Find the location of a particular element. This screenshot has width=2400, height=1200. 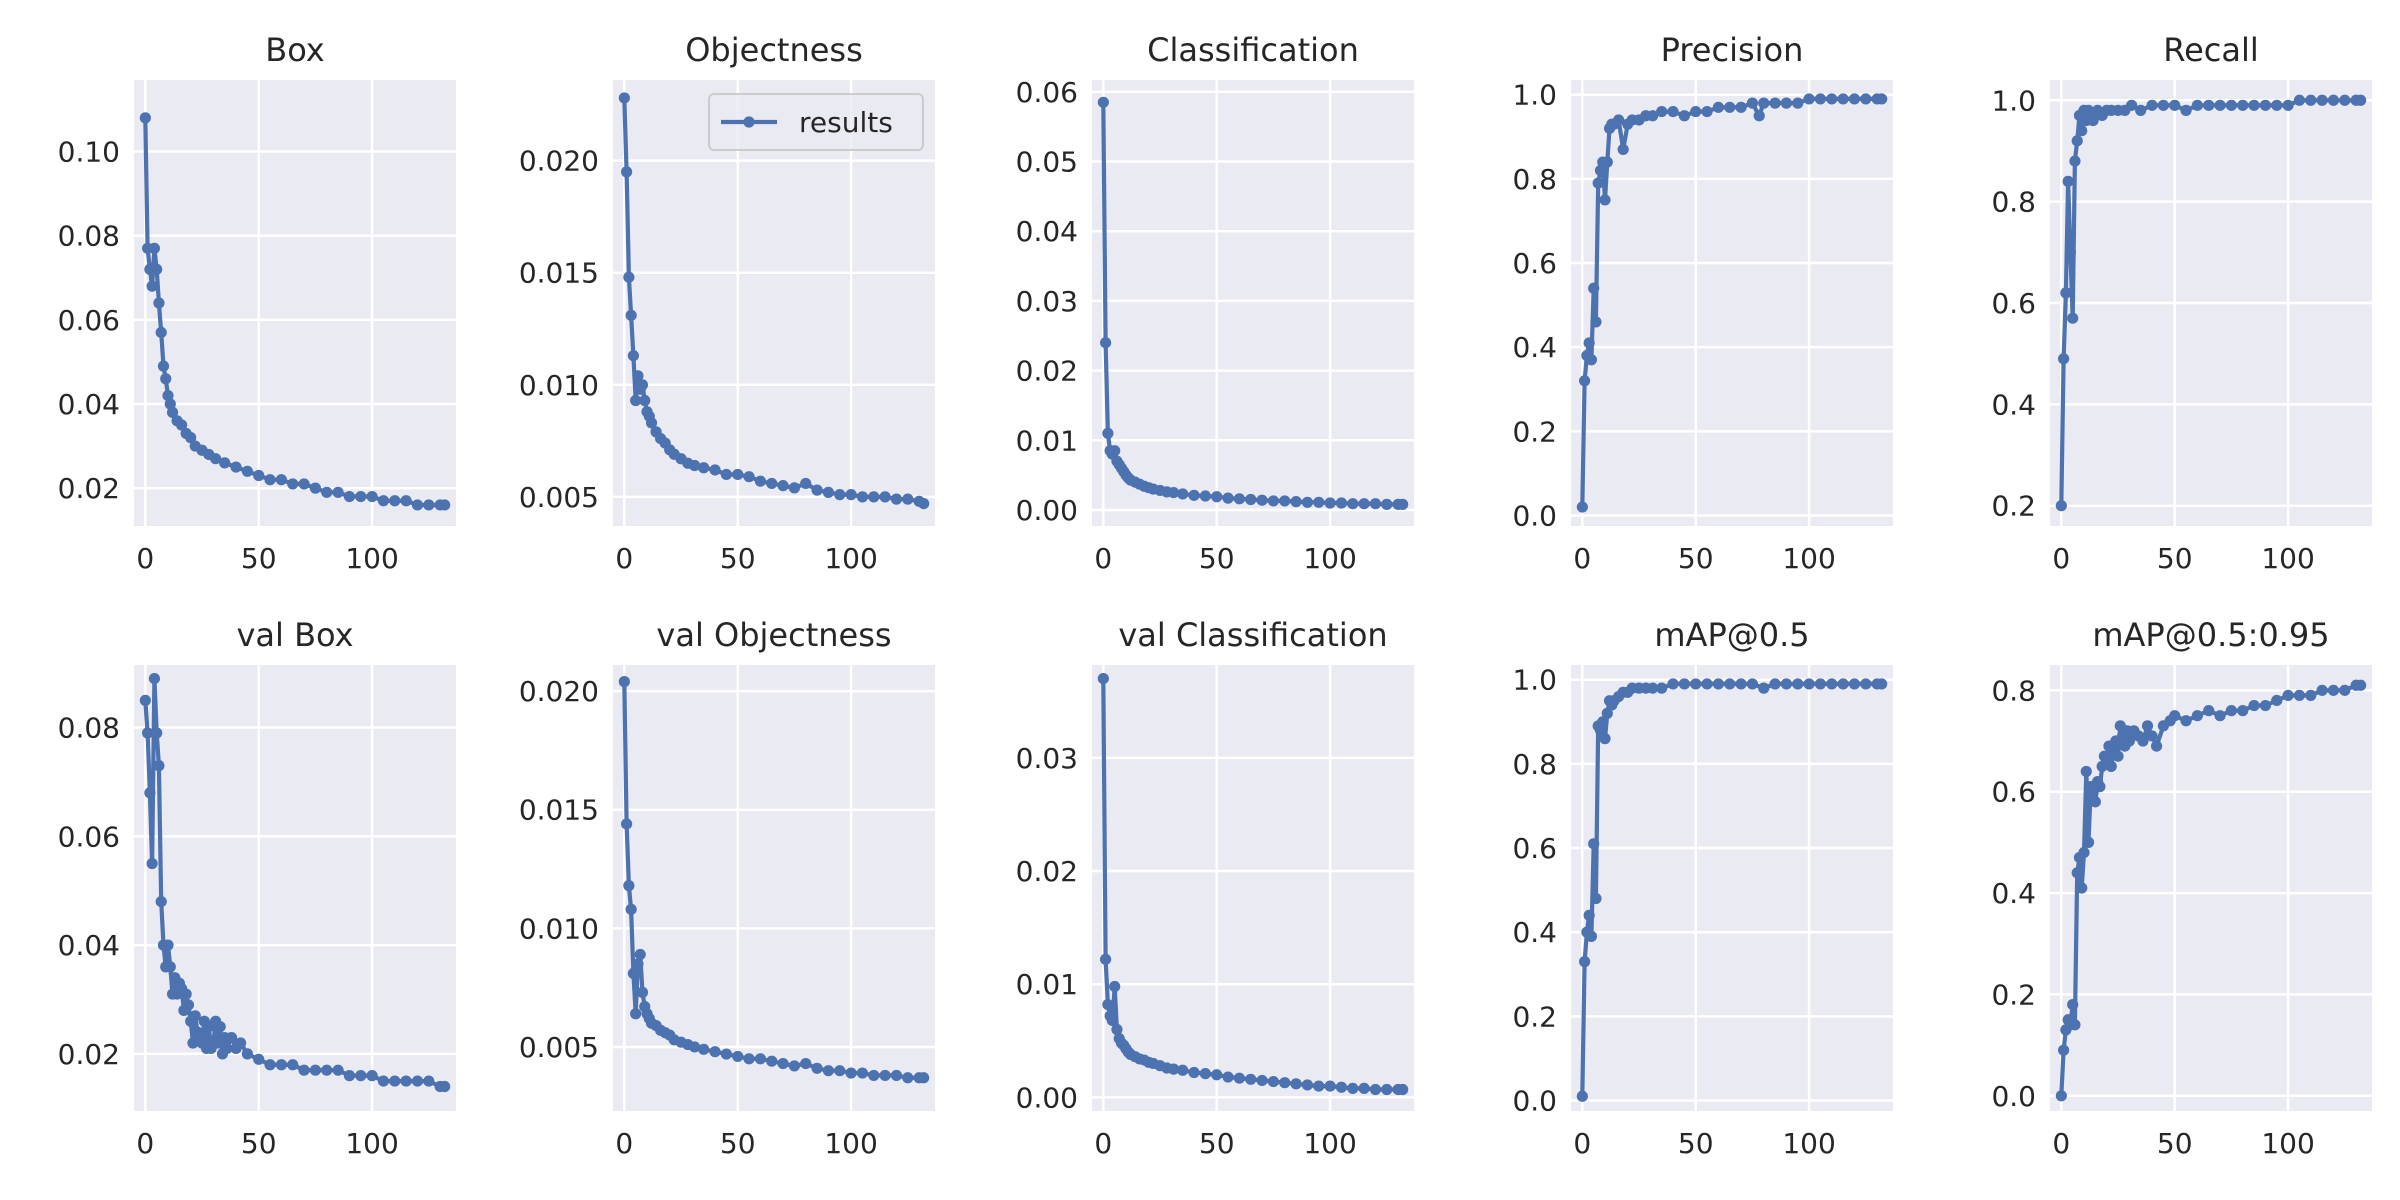

panel-6: 0 50 100 0.005 0.010 0.015 0.020 val Objectness is located at coordinates (727, 888).